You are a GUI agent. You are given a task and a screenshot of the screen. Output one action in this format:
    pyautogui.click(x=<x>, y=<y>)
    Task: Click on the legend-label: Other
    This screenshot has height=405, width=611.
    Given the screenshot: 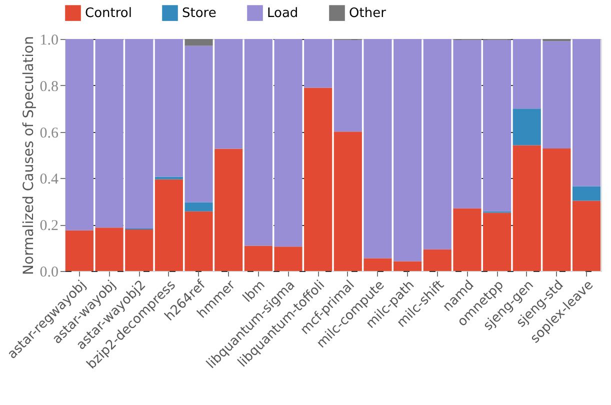 What is the action you would take?
    pyautogui.click(x=368, y=14)
    